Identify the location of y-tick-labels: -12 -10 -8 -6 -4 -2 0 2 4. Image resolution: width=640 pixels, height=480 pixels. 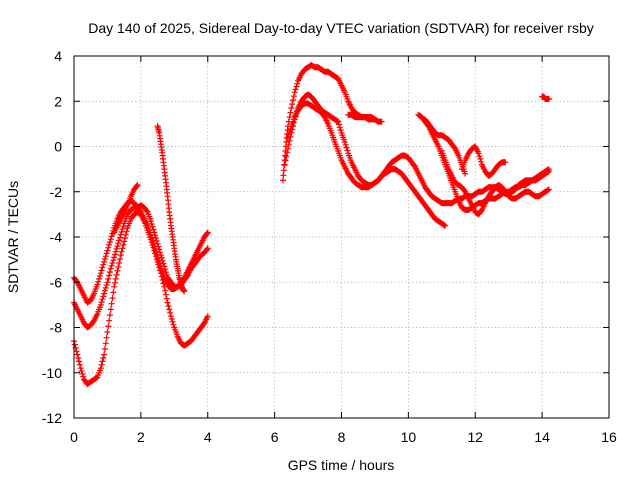
(52, 237).